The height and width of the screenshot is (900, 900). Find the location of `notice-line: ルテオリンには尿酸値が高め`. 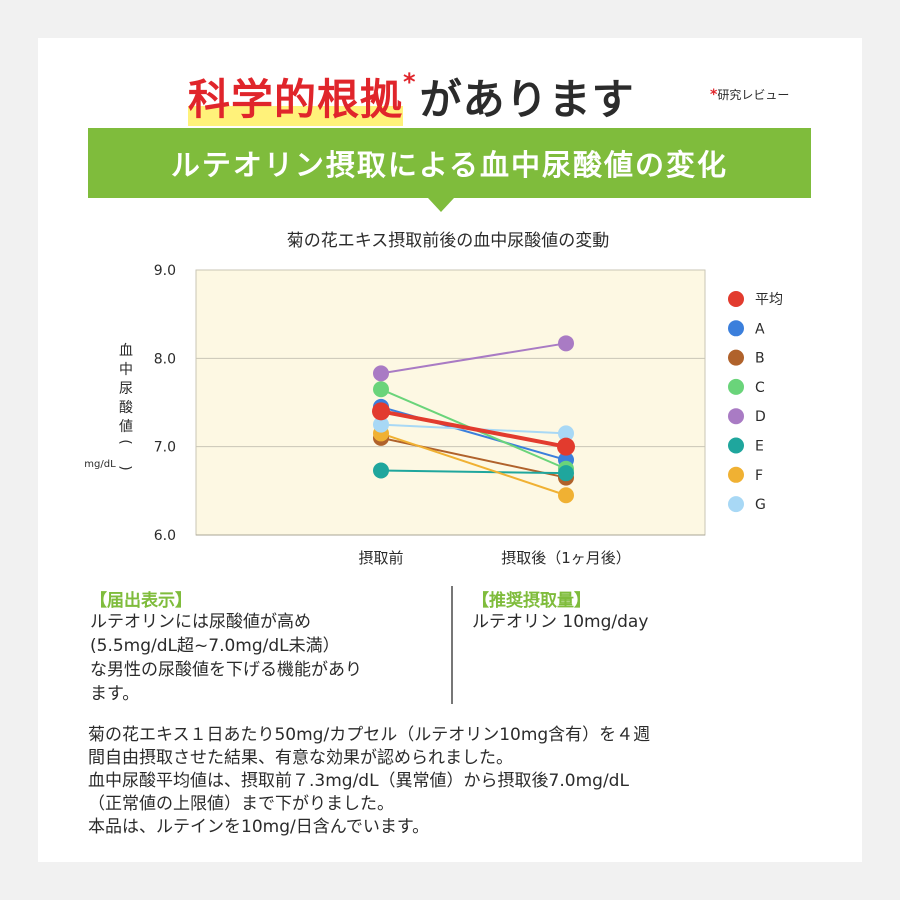

notice-line: ルテオリンには尿酸値が高め is located at coordinates (200, 622).